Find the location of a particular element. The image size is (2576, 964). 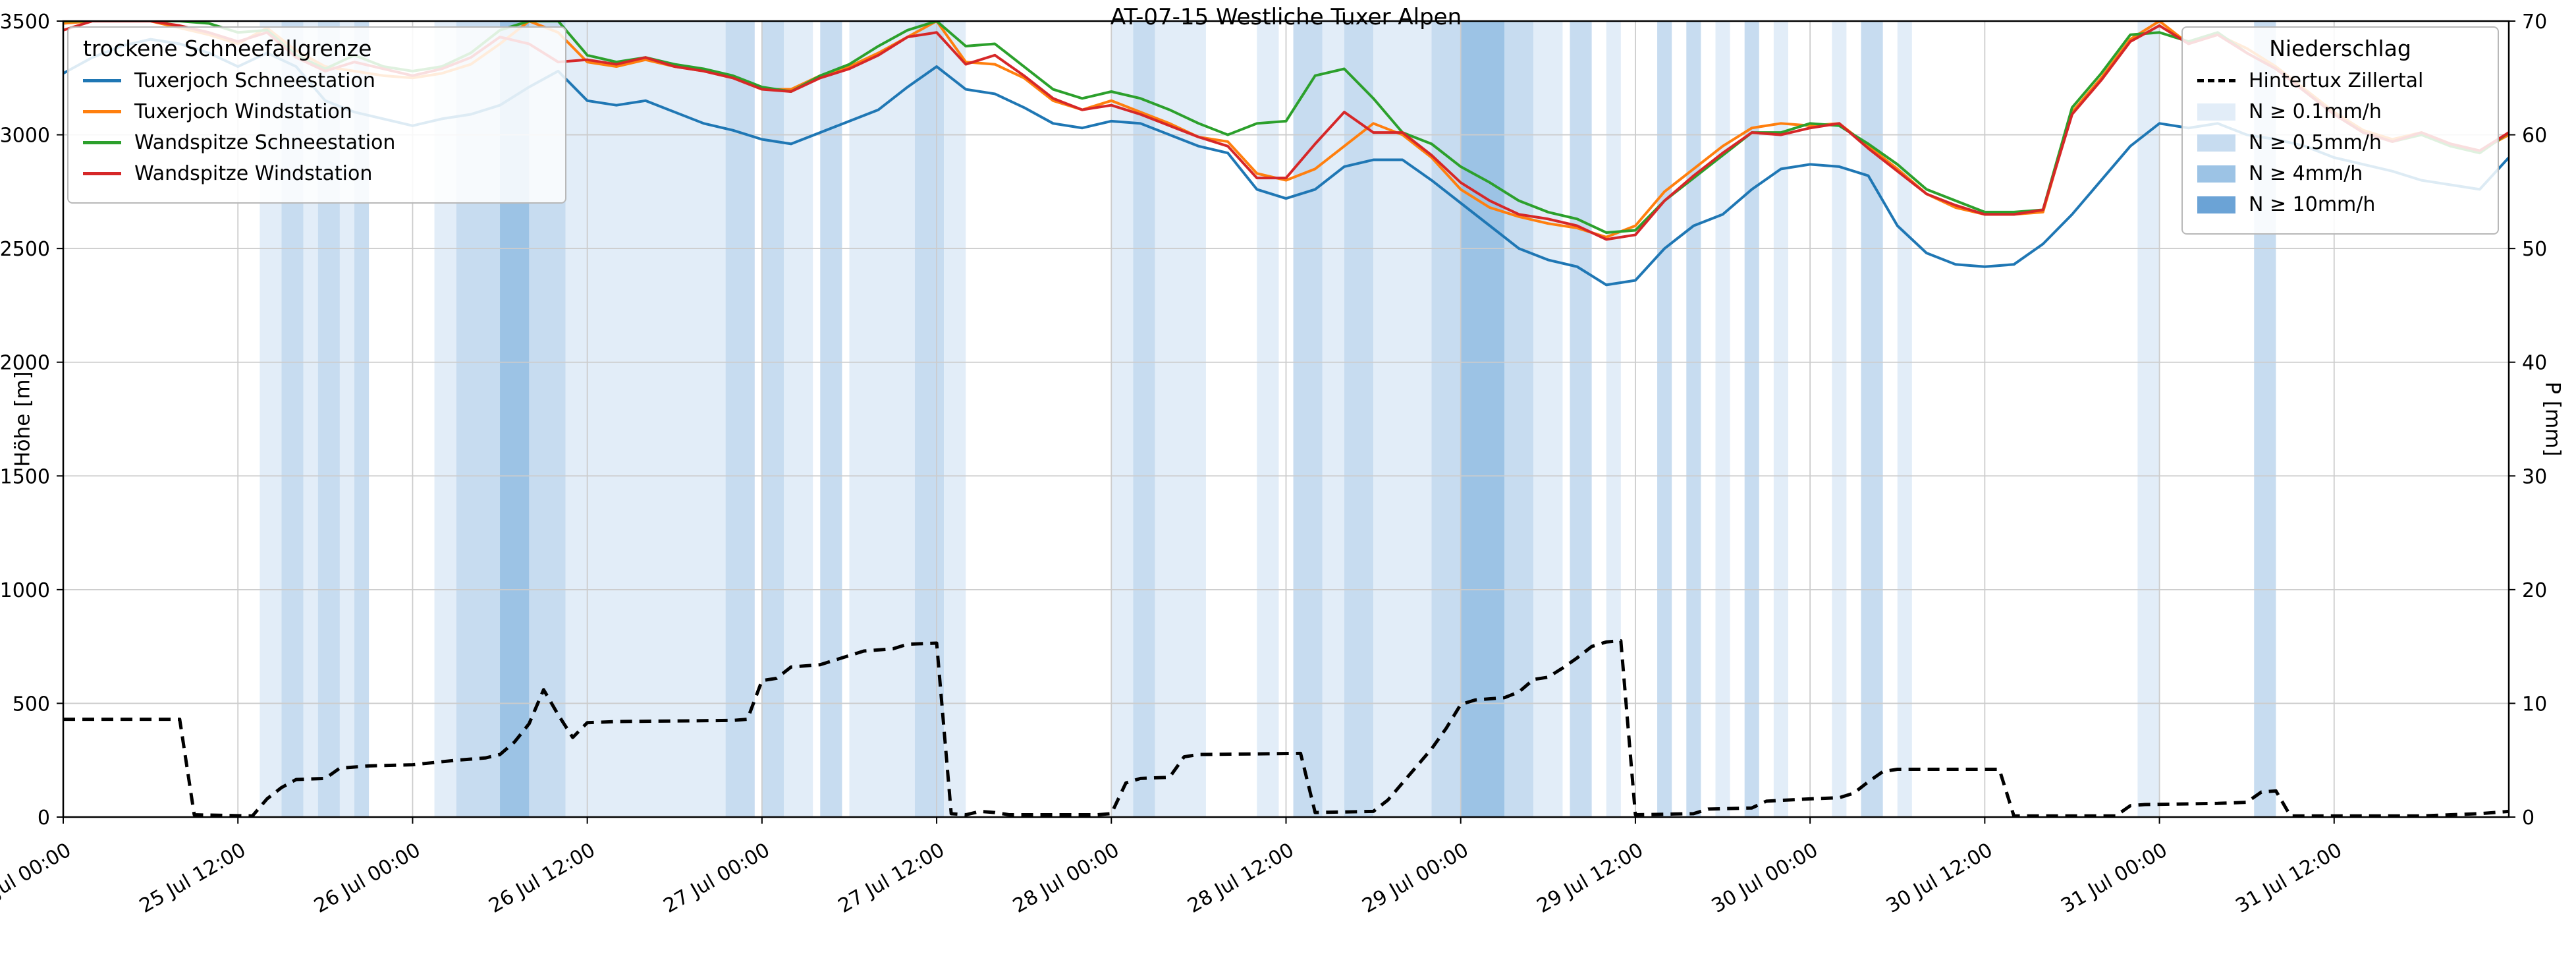

y-left-tick-label: 500 is located at coordinates (31, 705).